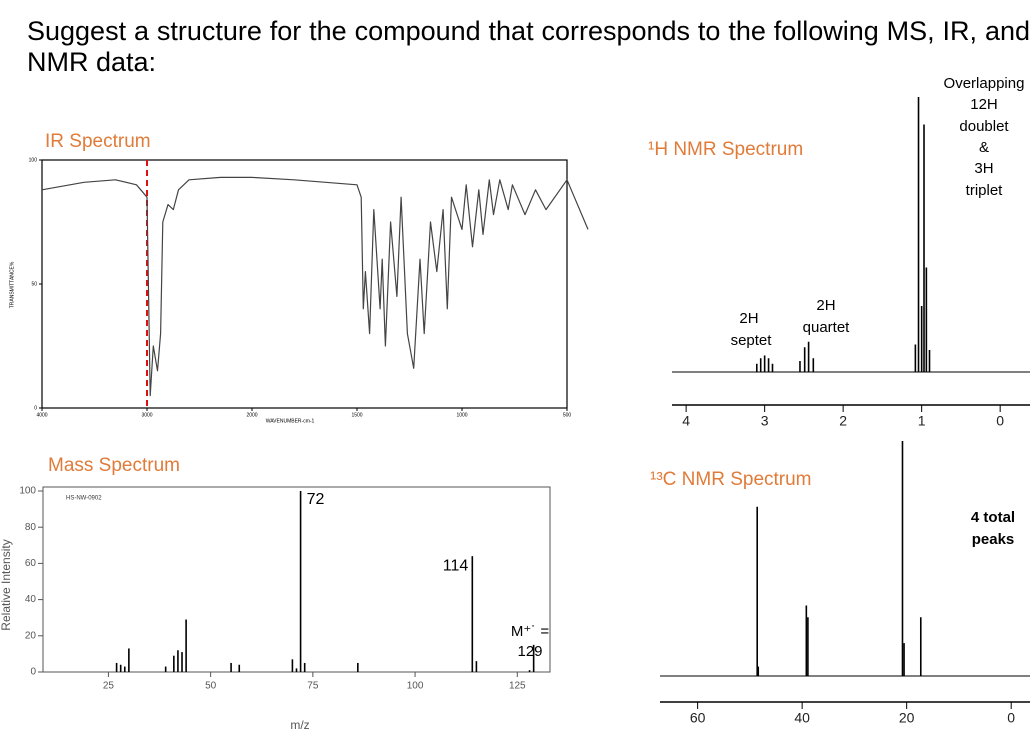  What do you see at coordinates (827, 327) in the screenshot?
I see `annotation: quartet` at bounding box center [827, 327].